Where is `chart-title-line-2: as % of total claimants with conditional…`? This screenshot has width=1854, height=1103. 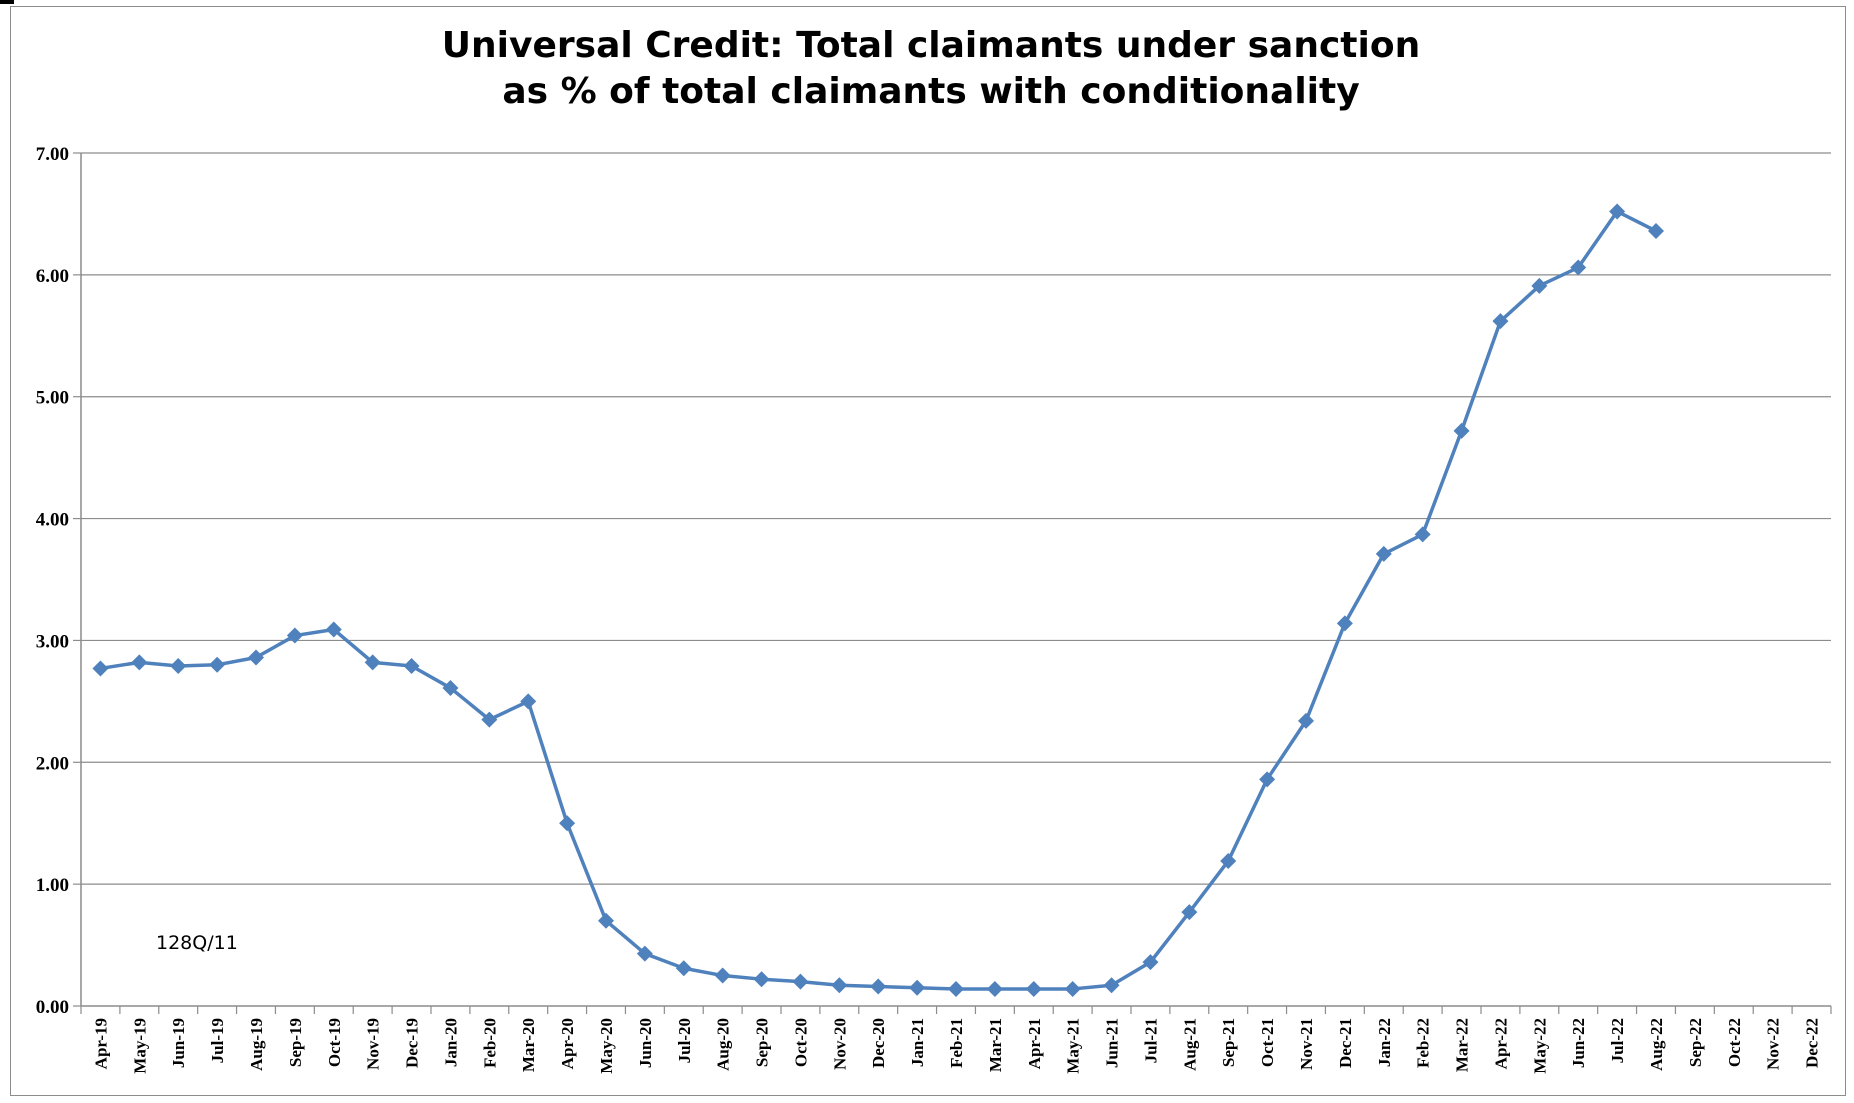 chart-title-line-2: as % of total claimants with conditional… is located at coordinates (930, 91).